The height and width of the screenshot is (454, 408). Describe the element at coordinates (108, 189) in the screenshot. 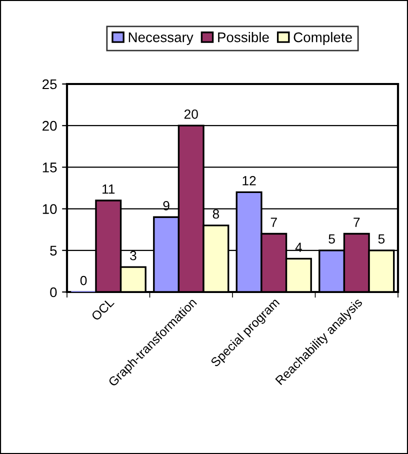

I see `data-label: 11` at that location.